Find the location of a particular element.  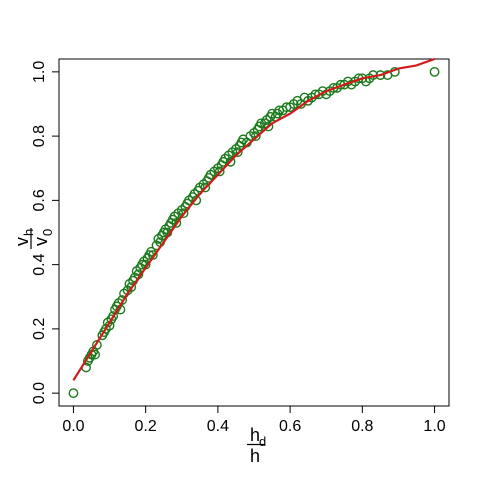

x-label-denominator: h is located at coordinates (255, 456).